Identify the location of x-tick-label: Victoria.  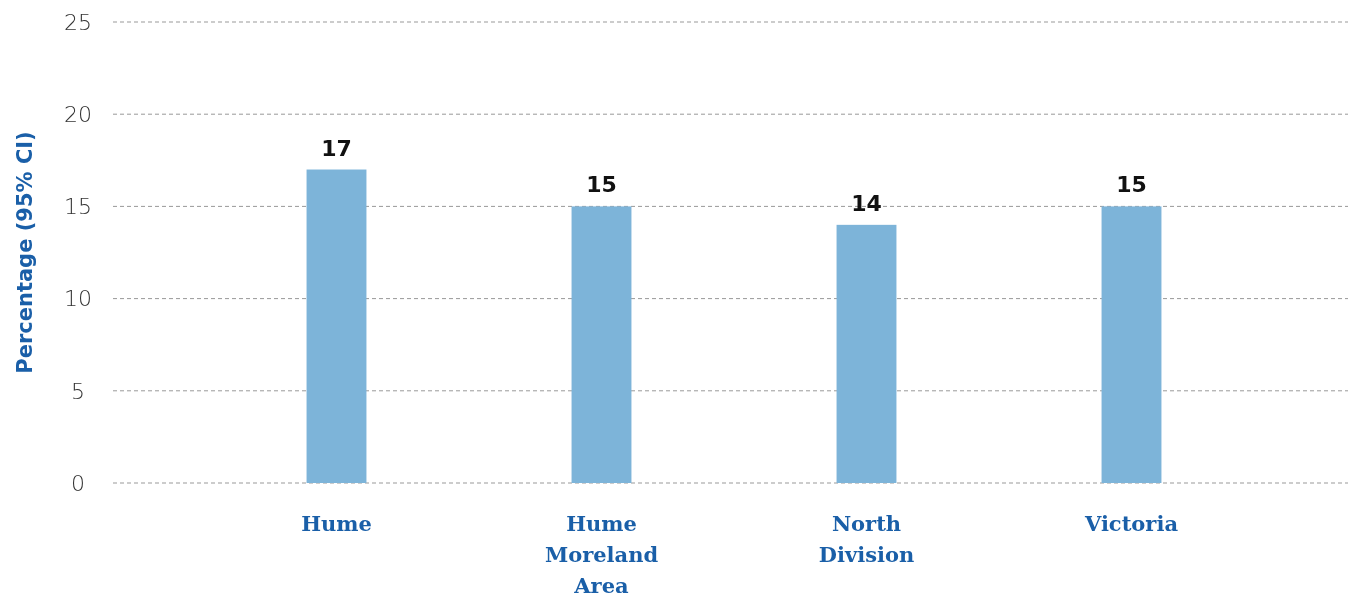
(1131, 523).